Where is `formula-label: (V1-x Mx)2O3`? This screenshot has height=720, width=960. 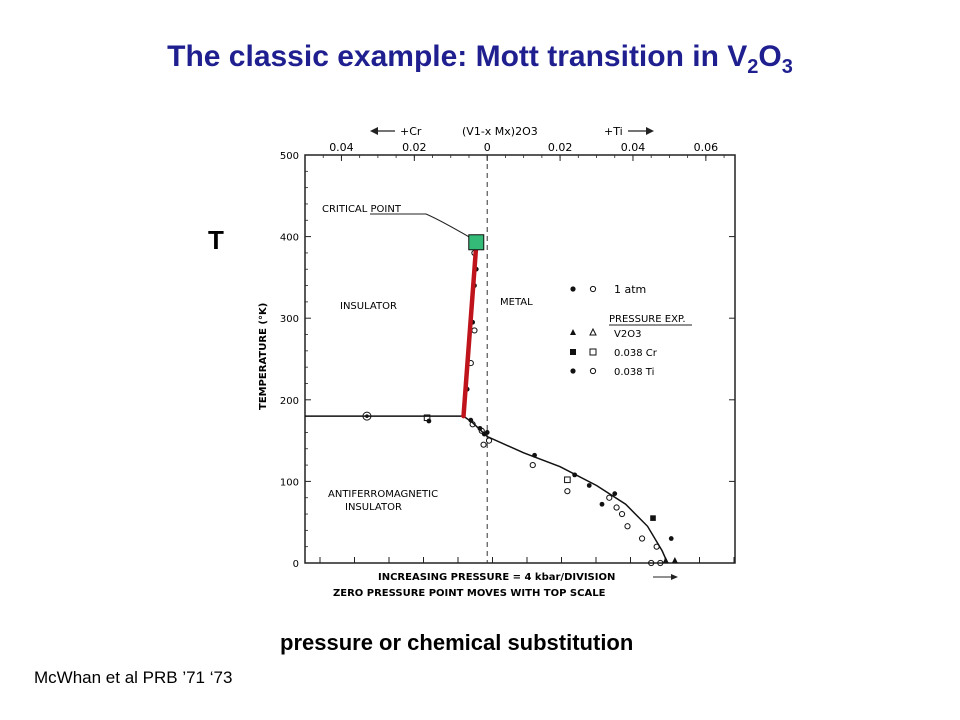 formula-label: (V1-x Mx)2O3 is located at coordinates (500, 131).